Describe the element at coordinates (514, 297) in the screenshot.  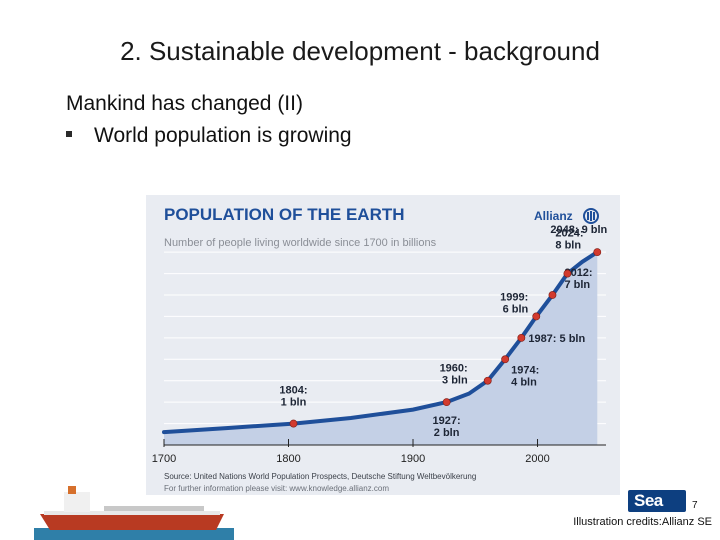
I see `milestone-label: 1999:` at that location.